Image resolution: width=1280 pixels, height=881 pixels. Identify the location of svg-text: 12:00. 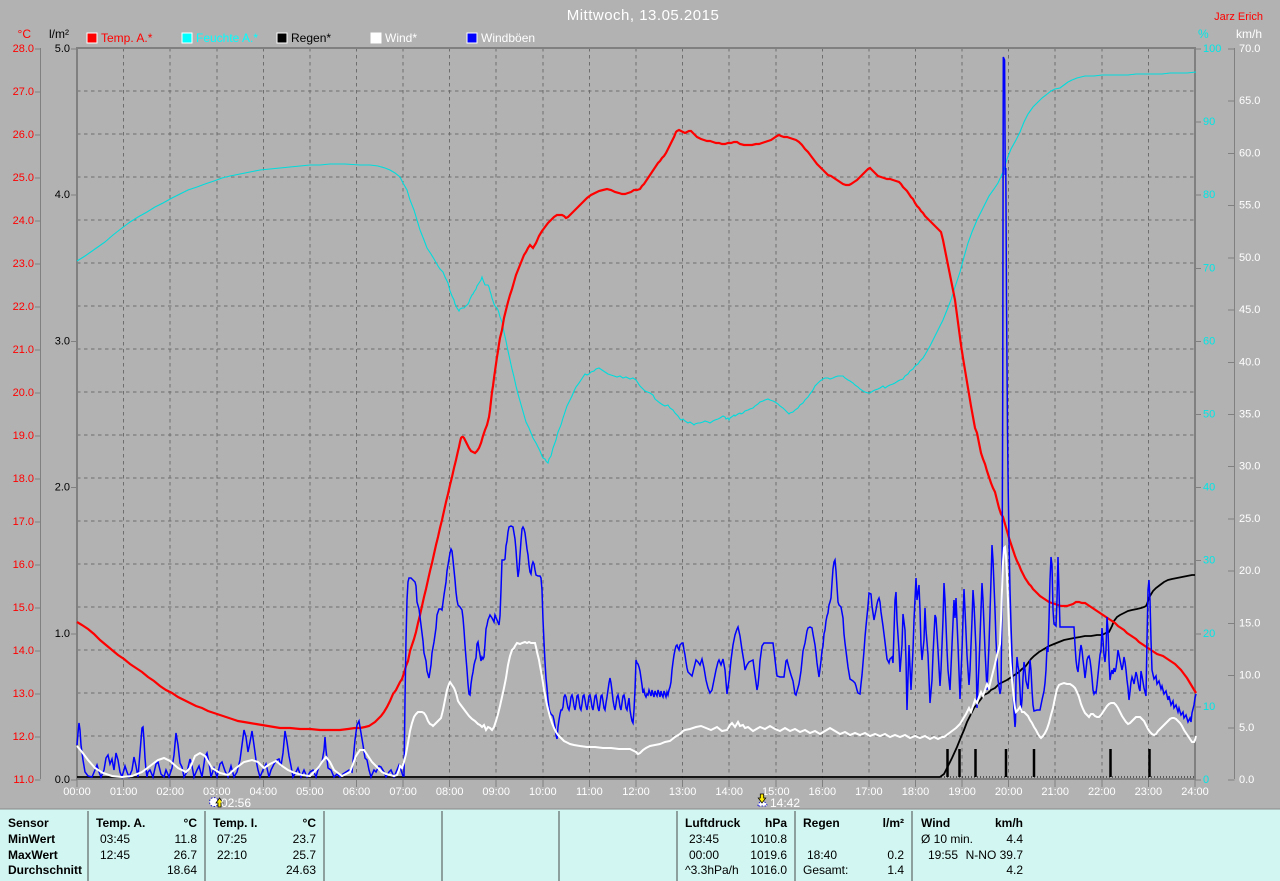
(636, 792).